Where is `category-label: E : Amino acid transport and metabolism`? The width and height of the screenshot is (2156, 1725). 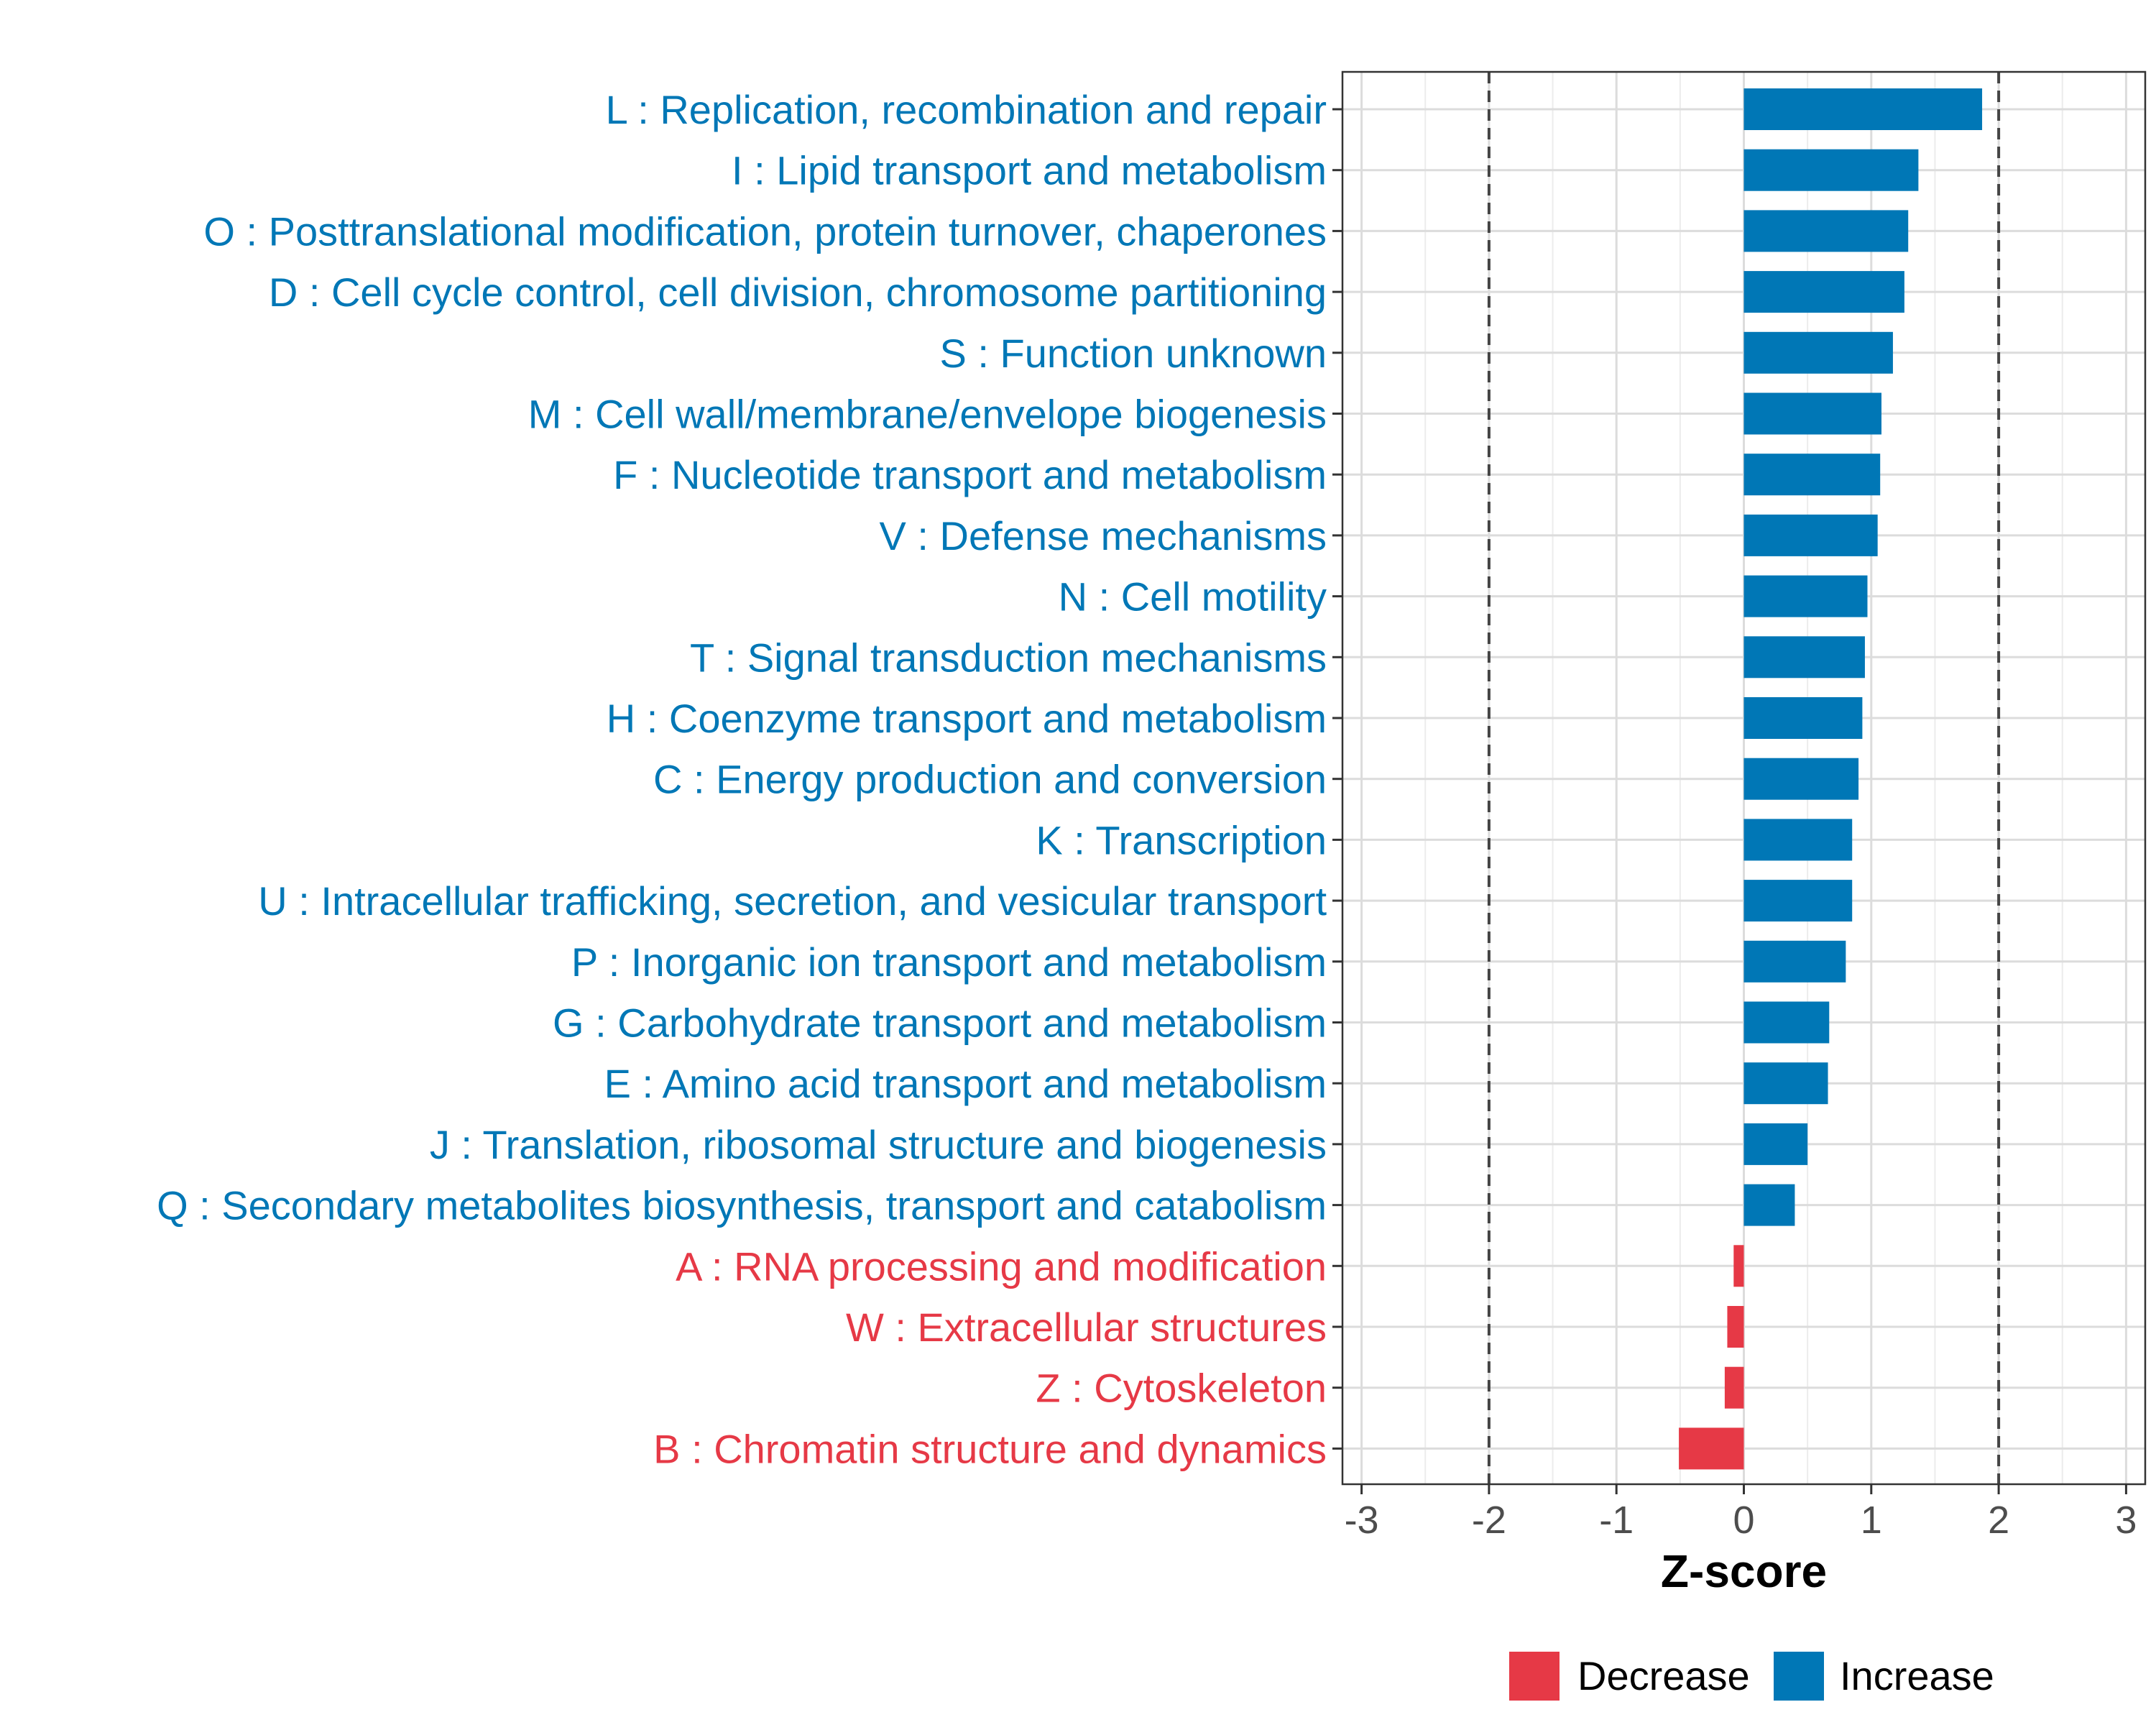
category-label: E : Amino acid transport and metabolism is located at coordinates (965, 1083).